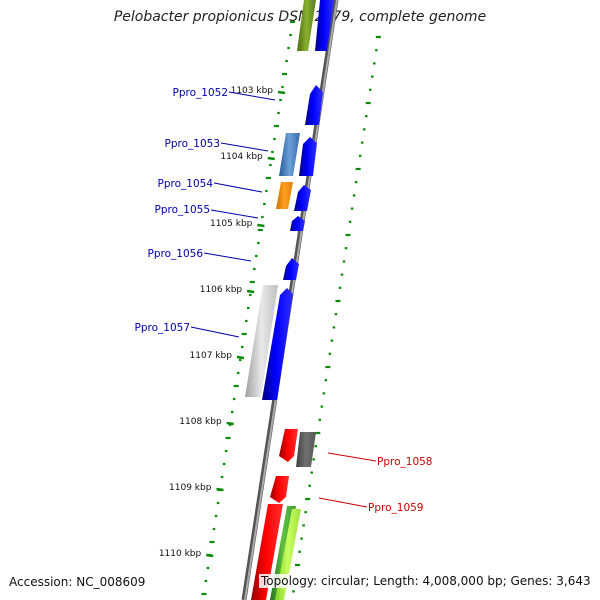  What do you see at coordinates (200, 422) in the screenshot?
I see `kbp-label: 1108 kbp` at bounding box center [200, 422].